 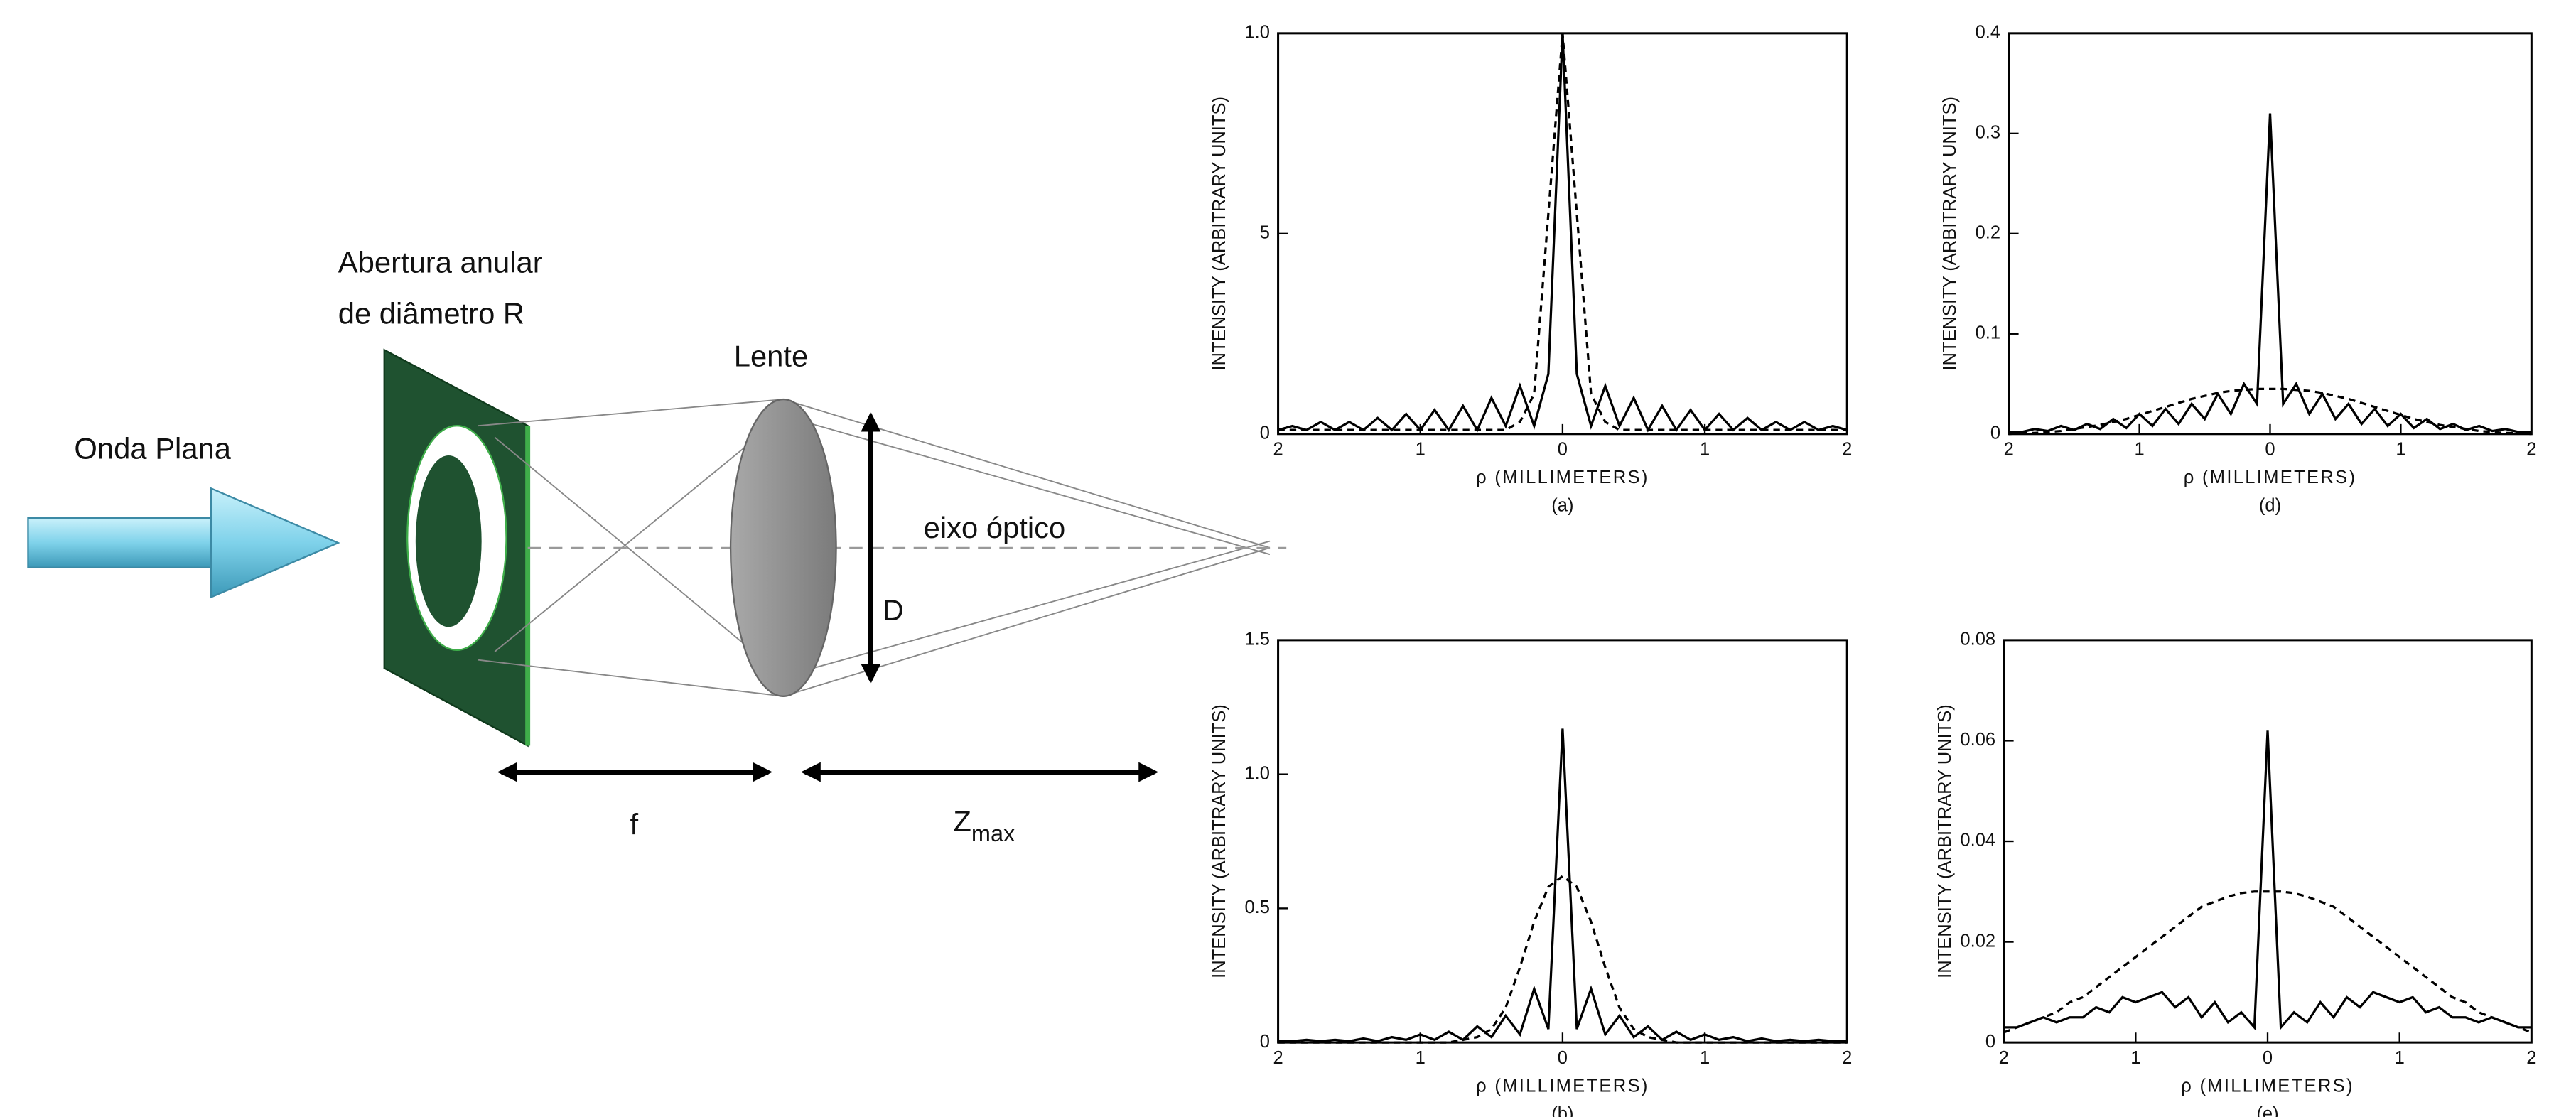 I want to click on y-tick-label: 0.04, so click(x=1977, y=841).